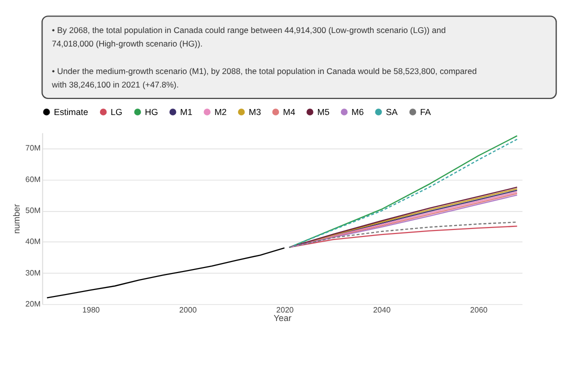 The height and width of the screenshot is (370, 567). What do you see at coordinates (255, 111) in the screenshot?
I see `legend-label: M3` at bounding box center [255, 111].